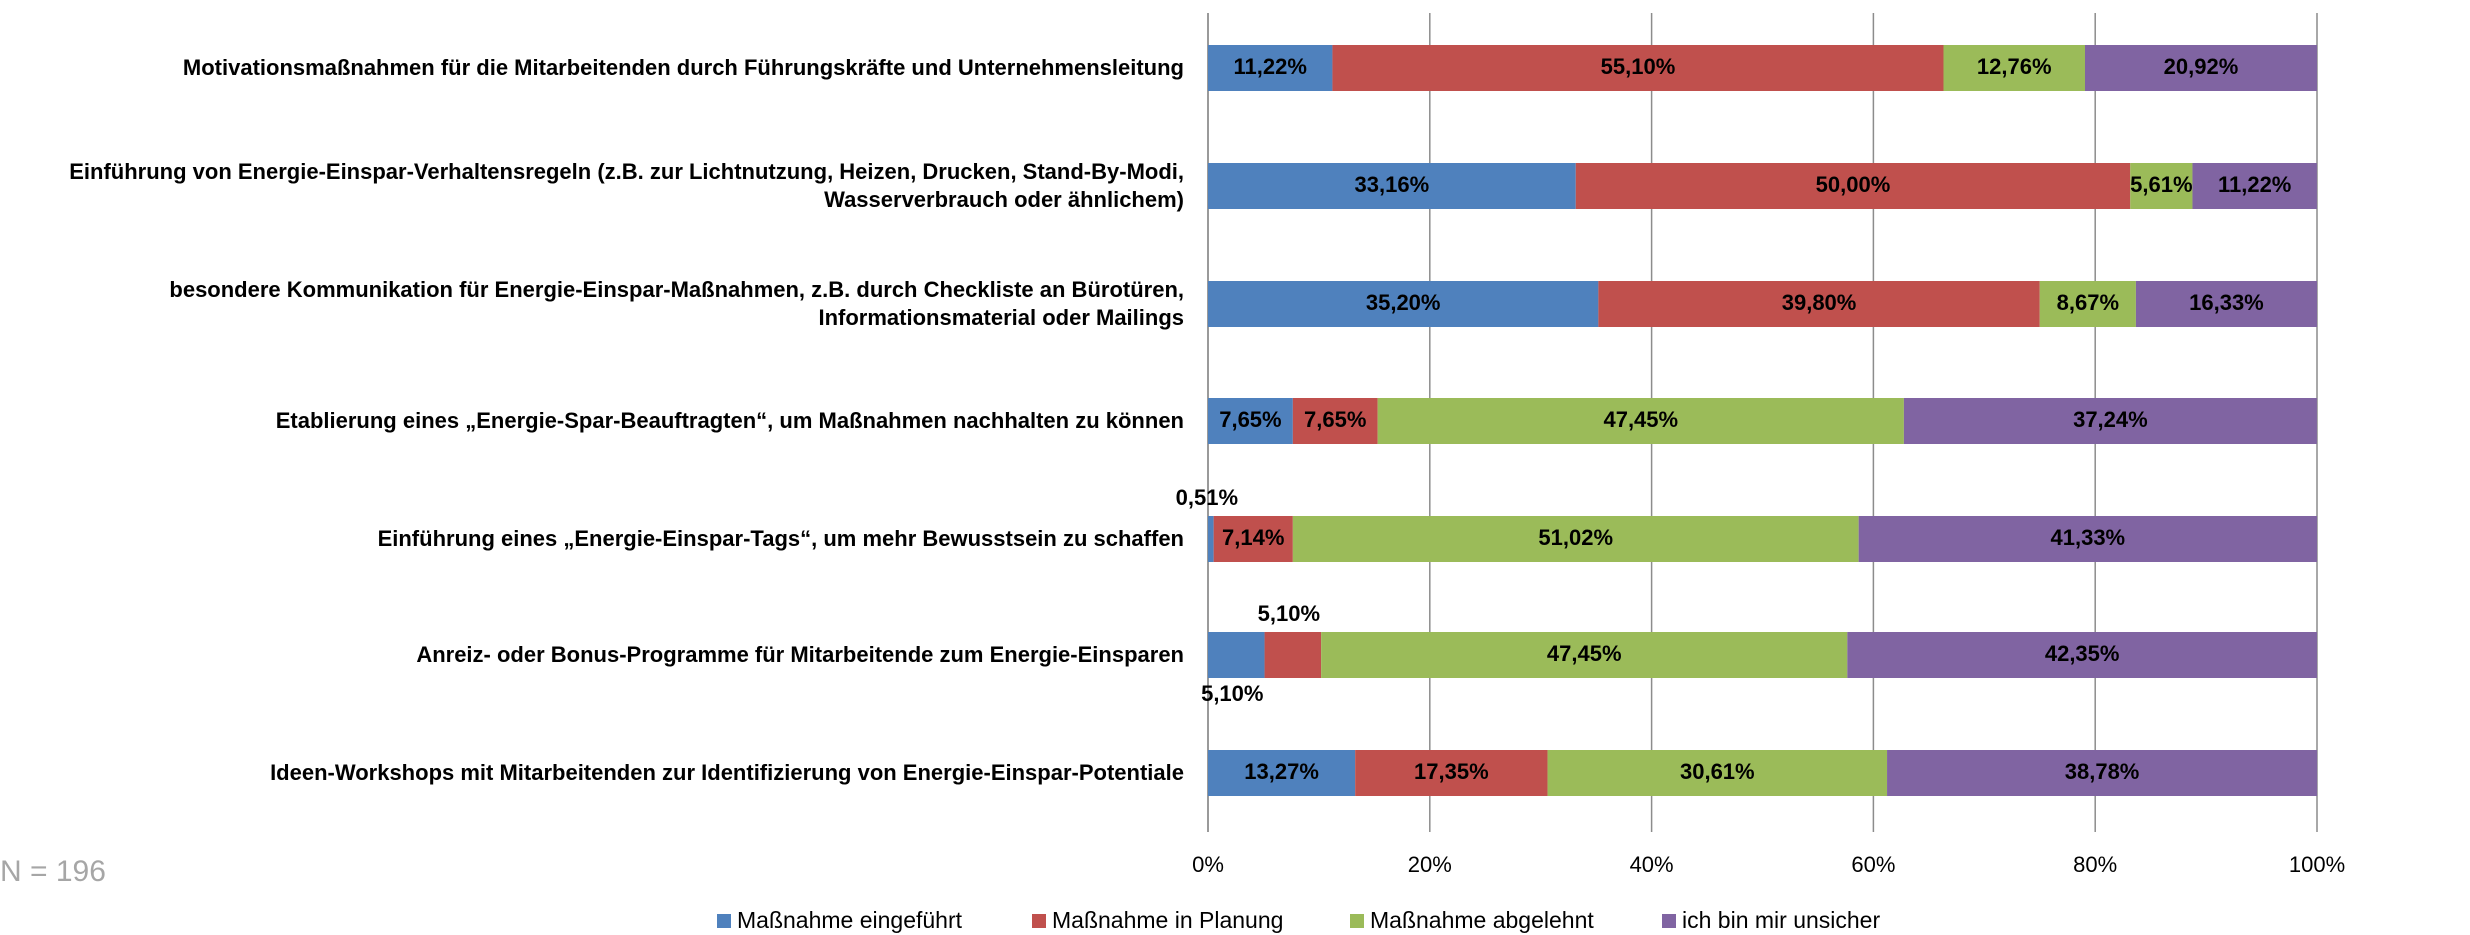 This screenshot has height=935, width=2470. I want to click on data-label: 39,80%, so click(1819, 302).